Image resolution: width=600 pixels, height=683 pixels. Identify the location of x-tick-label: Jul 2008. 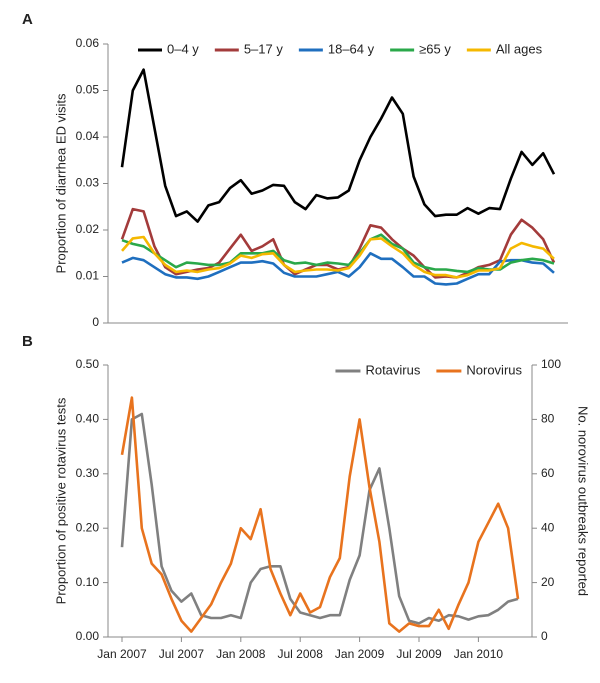
(301, 654).